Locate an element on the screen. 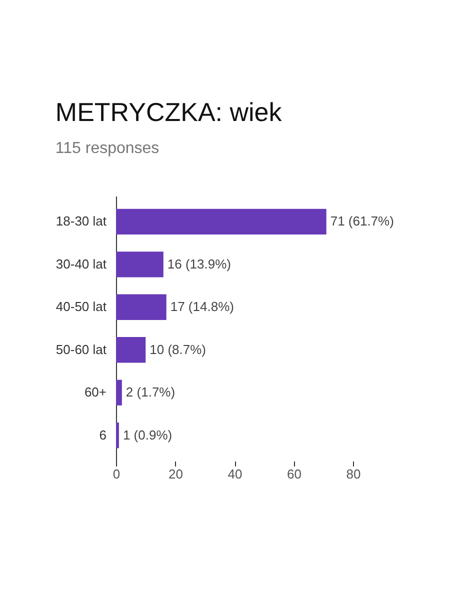 The image size is (462, 600). data-label: 1 (0.9%) is located at coordinates (147, 434).